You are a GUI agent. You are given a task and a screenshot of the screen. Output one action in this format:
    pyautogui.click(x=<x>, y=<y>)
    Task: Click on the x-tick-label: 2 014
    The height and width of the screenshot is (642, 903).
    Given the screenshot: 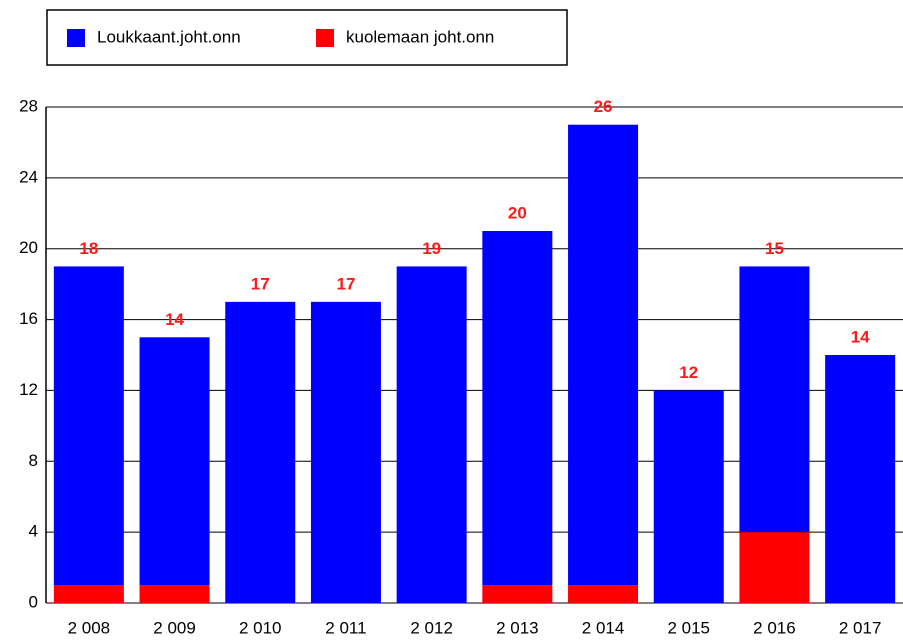 What is the action you would take?
    pyautogui.click(x=603, y=627)
    